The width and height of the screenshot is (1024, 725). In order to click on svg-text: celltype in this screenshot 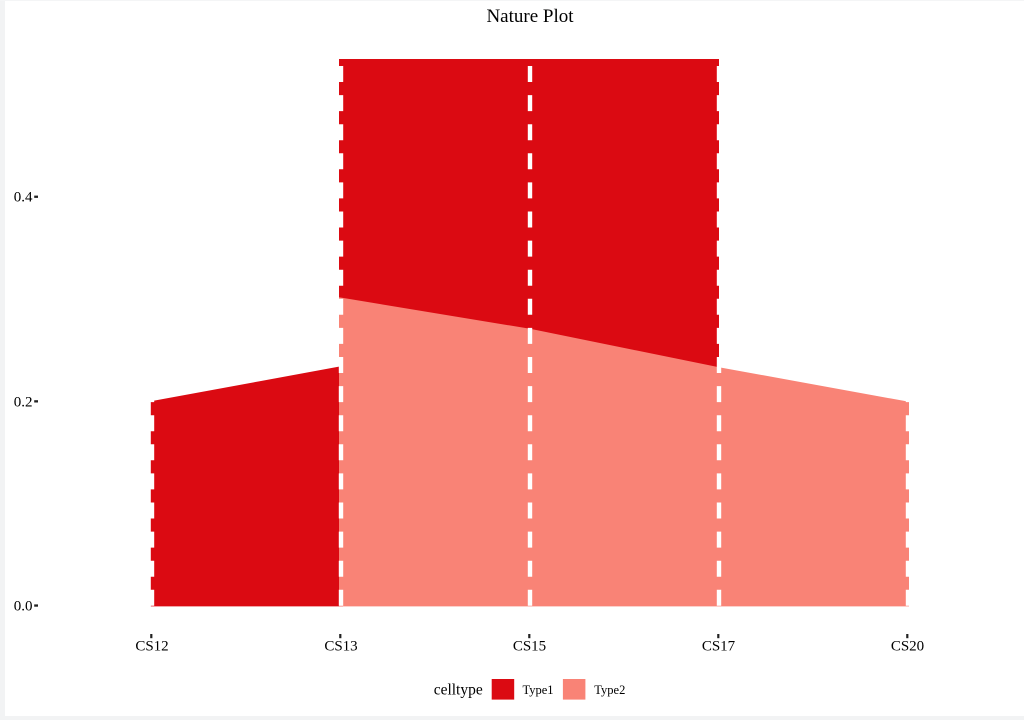, I will do `click(458, 690)`.